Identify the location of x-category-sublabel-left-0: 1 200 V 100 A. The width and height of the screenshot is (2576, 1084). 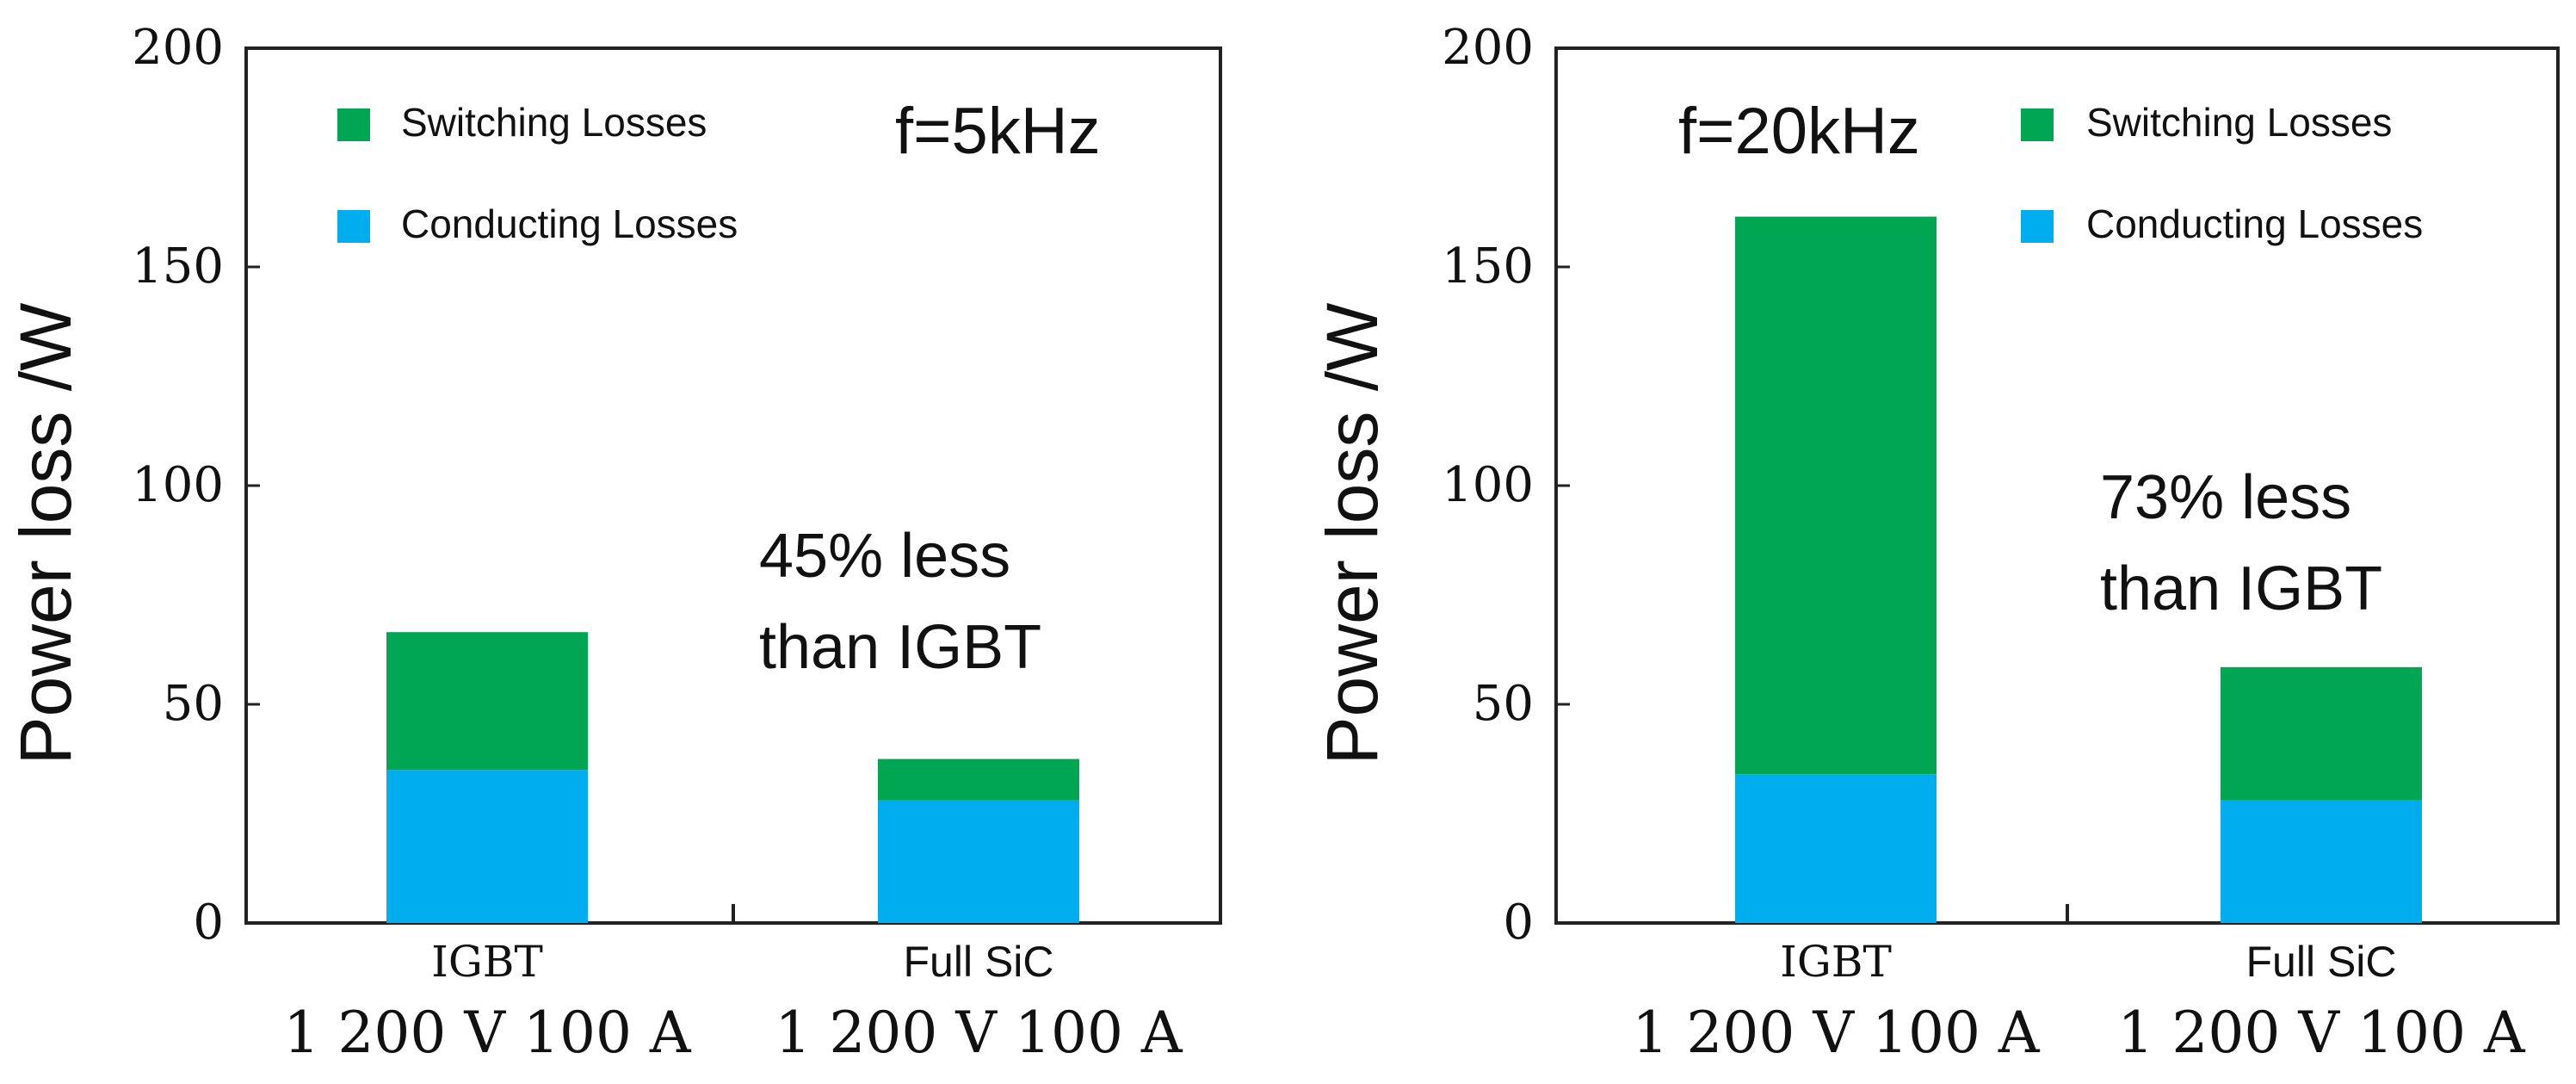
(487, 1033).